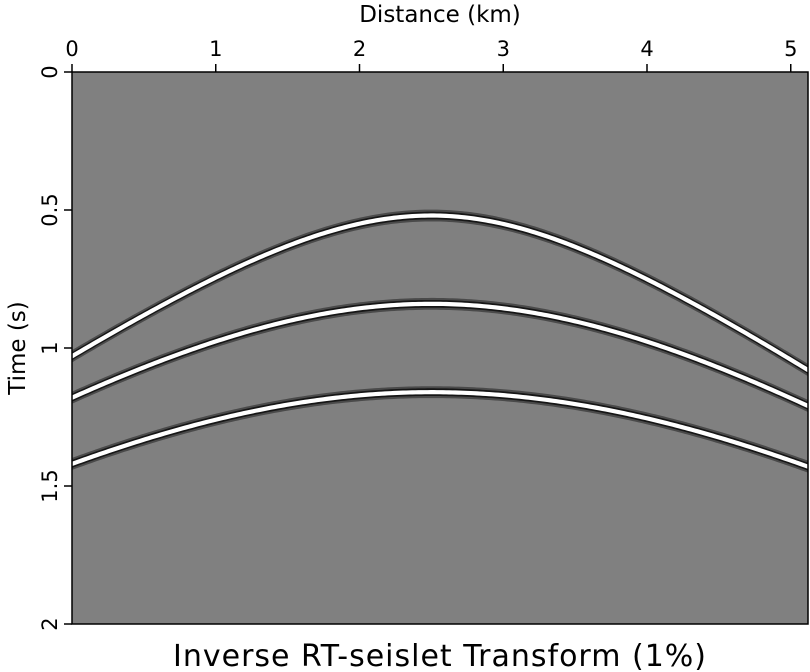 Image resolution: width=810 pixels, height=672 pixels. What do you see at coordinates (50, 347) in the screenshot?
I see `y-tick-label: 1` at bounding box center [50, 347].